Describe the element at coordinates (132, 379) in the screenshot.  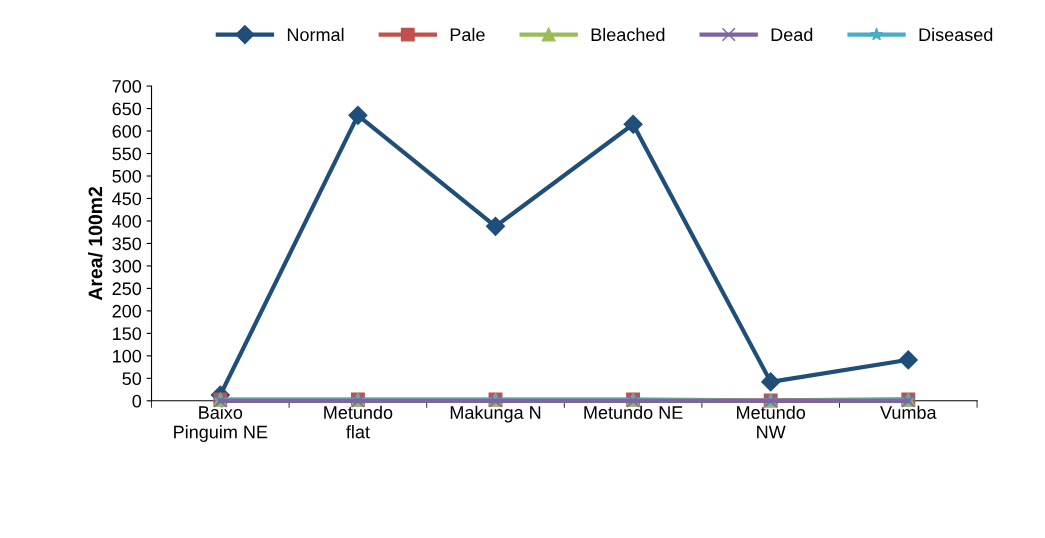
I see `y-tick-label: 50` at that location.